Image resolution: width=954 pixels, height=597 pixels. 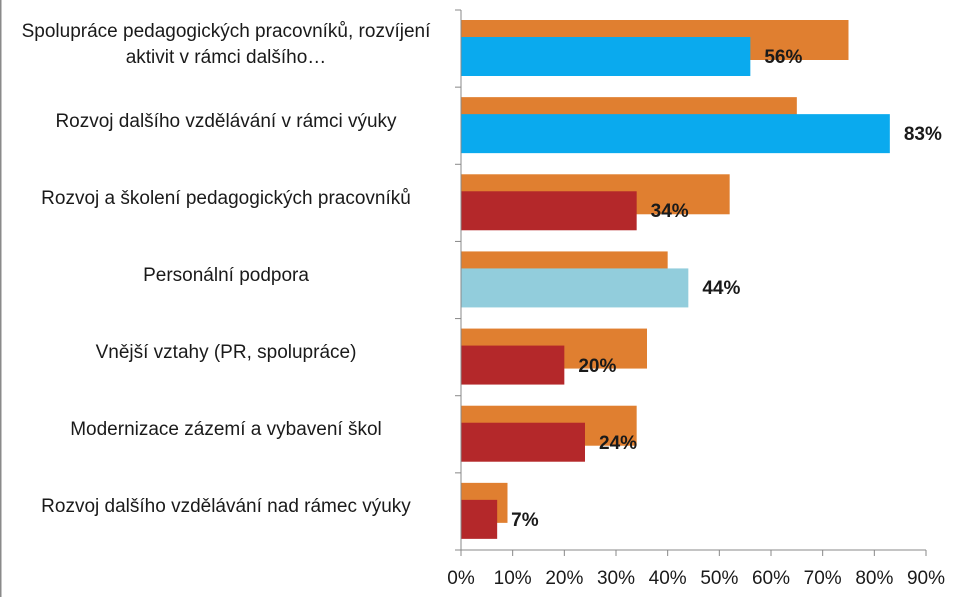 What do you see at coordinates (783, 57) in the screenshot?
I see `data-label: 56%` at bounding box center [783, 57].